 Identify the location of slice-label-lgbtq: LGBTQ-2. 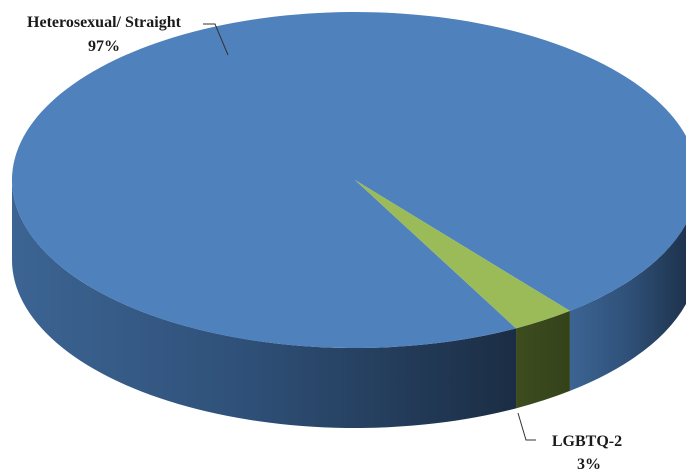
(587, 441).